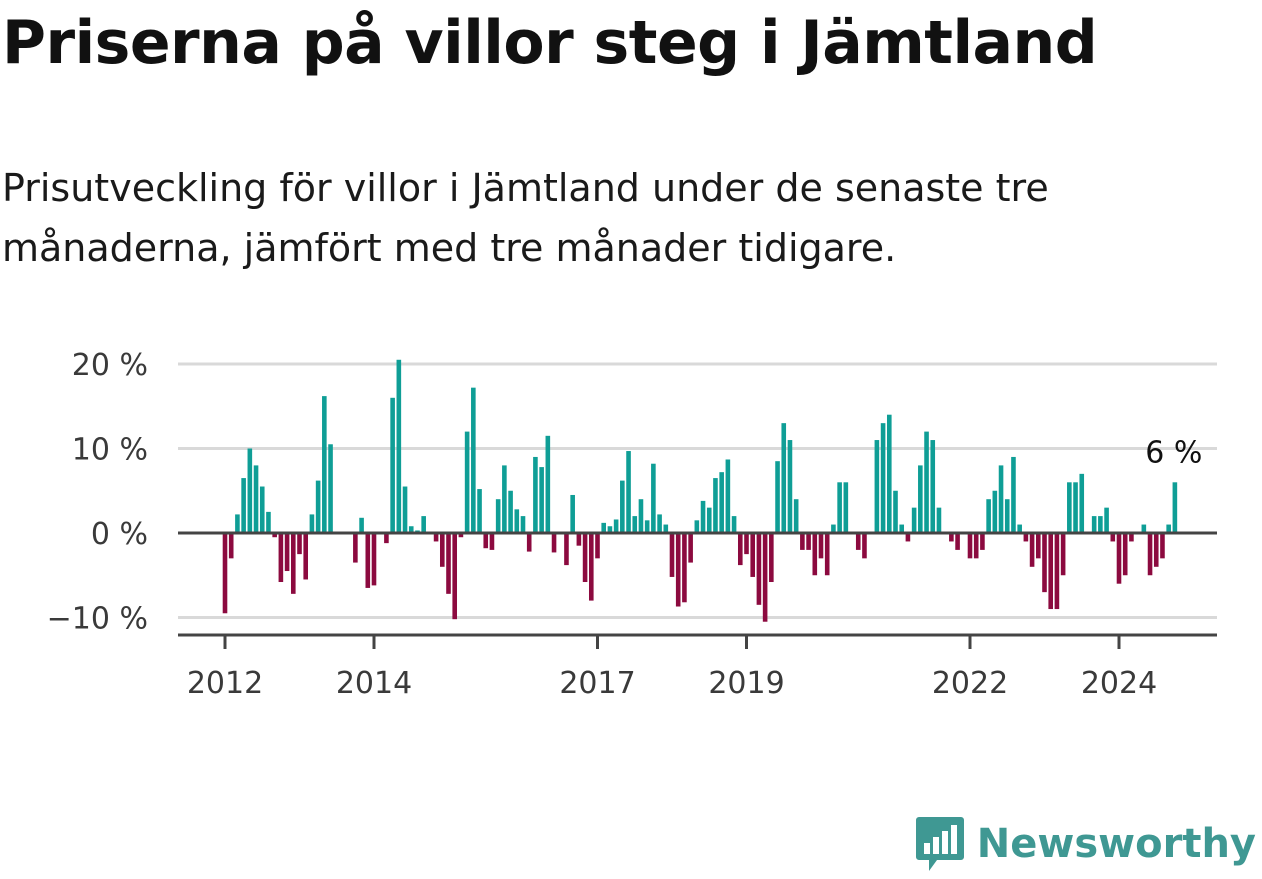 The height and width of the screenshot is (879, 1262). What do you see at coordinates (1085, 844) in the screenshot?
I see `newsworthy-logo: Newsworthy` at bounding box center [1085, 844].